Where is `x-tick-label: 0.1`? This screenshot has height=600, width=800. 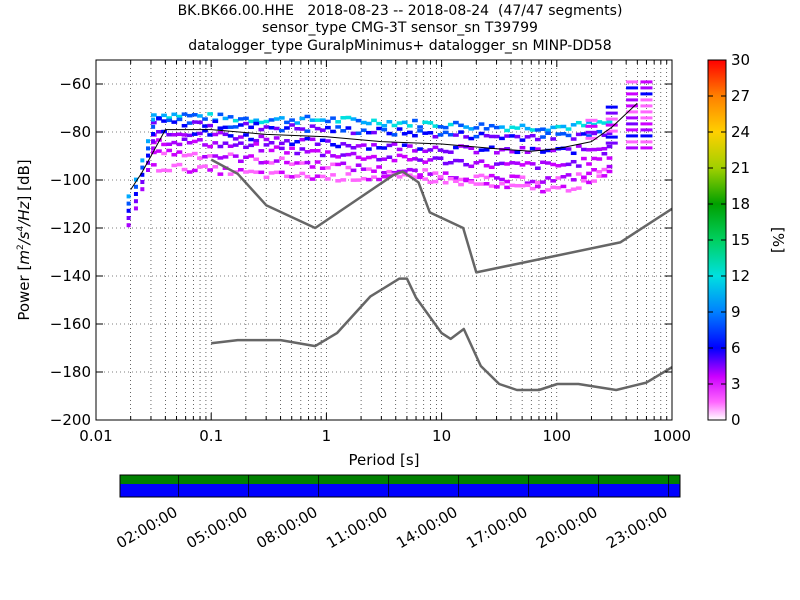
x-tick-label: 0.1 is located at coordinates (211, 436).